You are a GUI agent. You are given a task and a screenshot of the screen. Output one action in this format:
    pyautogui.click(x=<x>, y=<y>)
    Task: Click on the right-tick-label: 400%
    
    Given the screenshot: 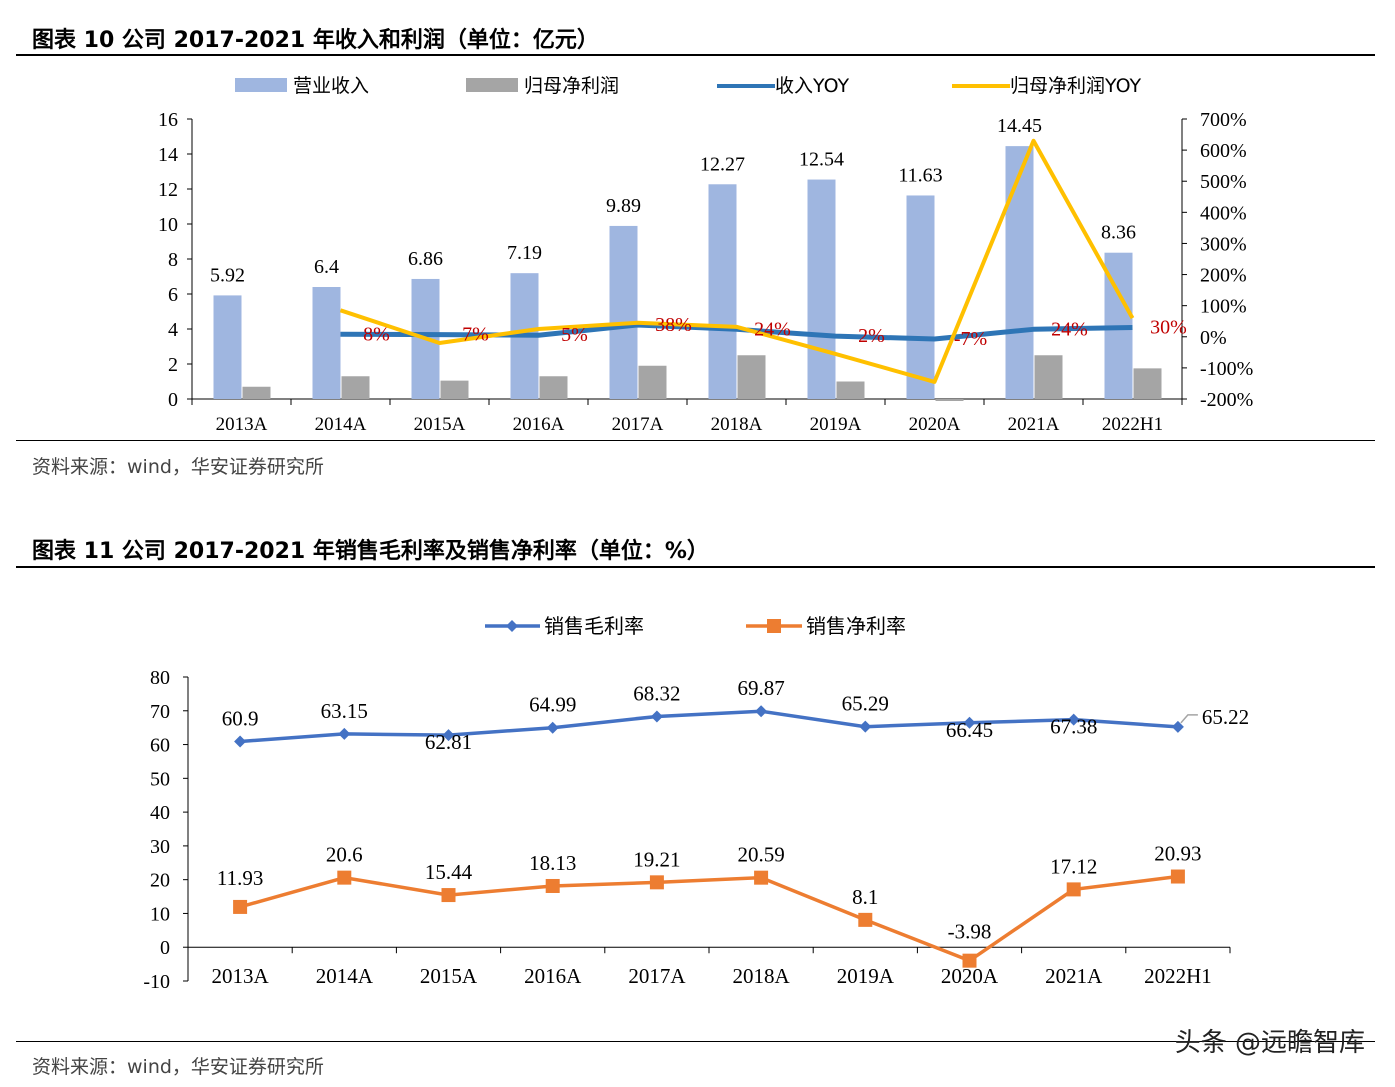 What is the action you would take?
    pyautogui.click(x=1223, y=213)
    